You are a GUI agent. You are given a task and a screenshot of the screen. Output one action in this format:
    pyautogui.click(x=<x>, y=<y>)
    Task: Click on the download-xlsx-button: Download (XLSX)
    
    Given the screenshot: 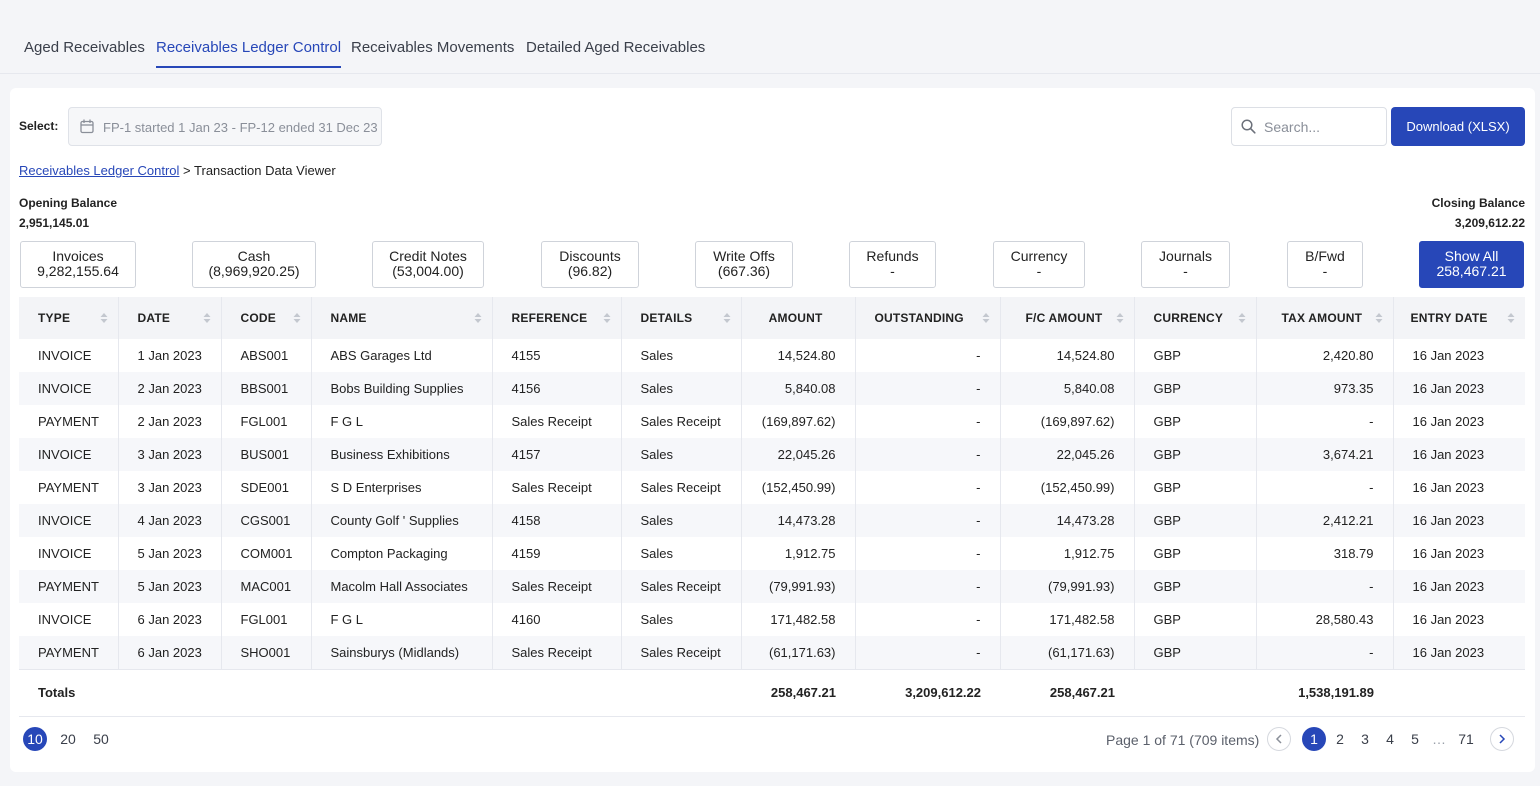 What is the action you would take?
    pyautogui.click(x=1458, y=126)
    